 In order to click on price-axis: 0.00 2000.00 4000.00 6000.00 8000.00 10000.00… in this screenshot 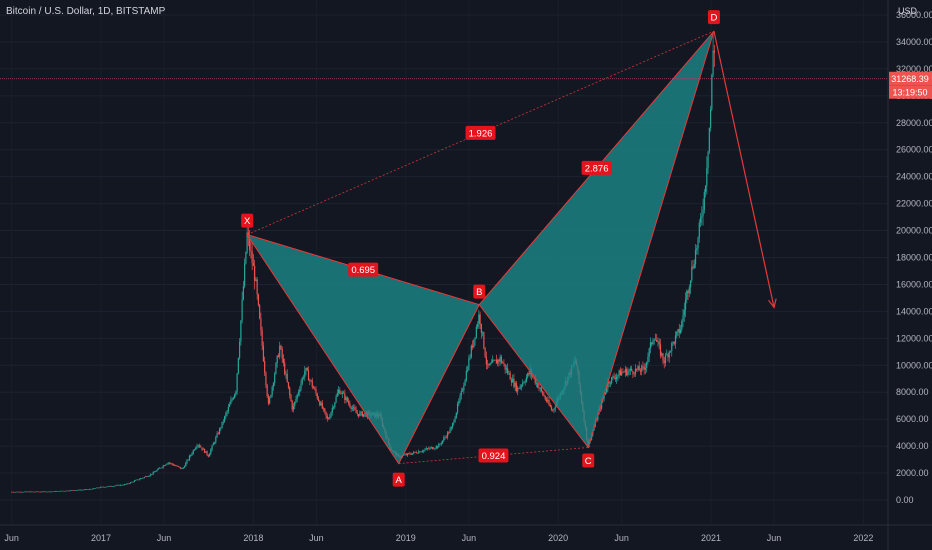, I will do `click(914, 257)`.